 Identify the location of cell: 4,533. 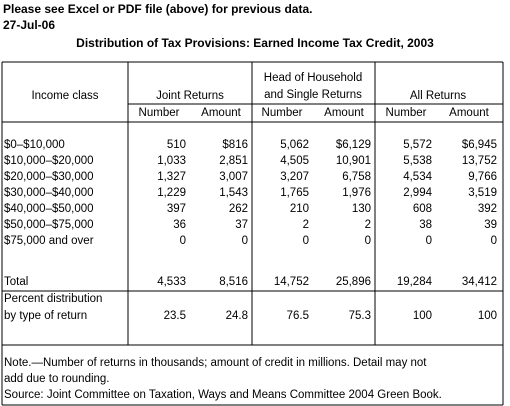
(171, 282).